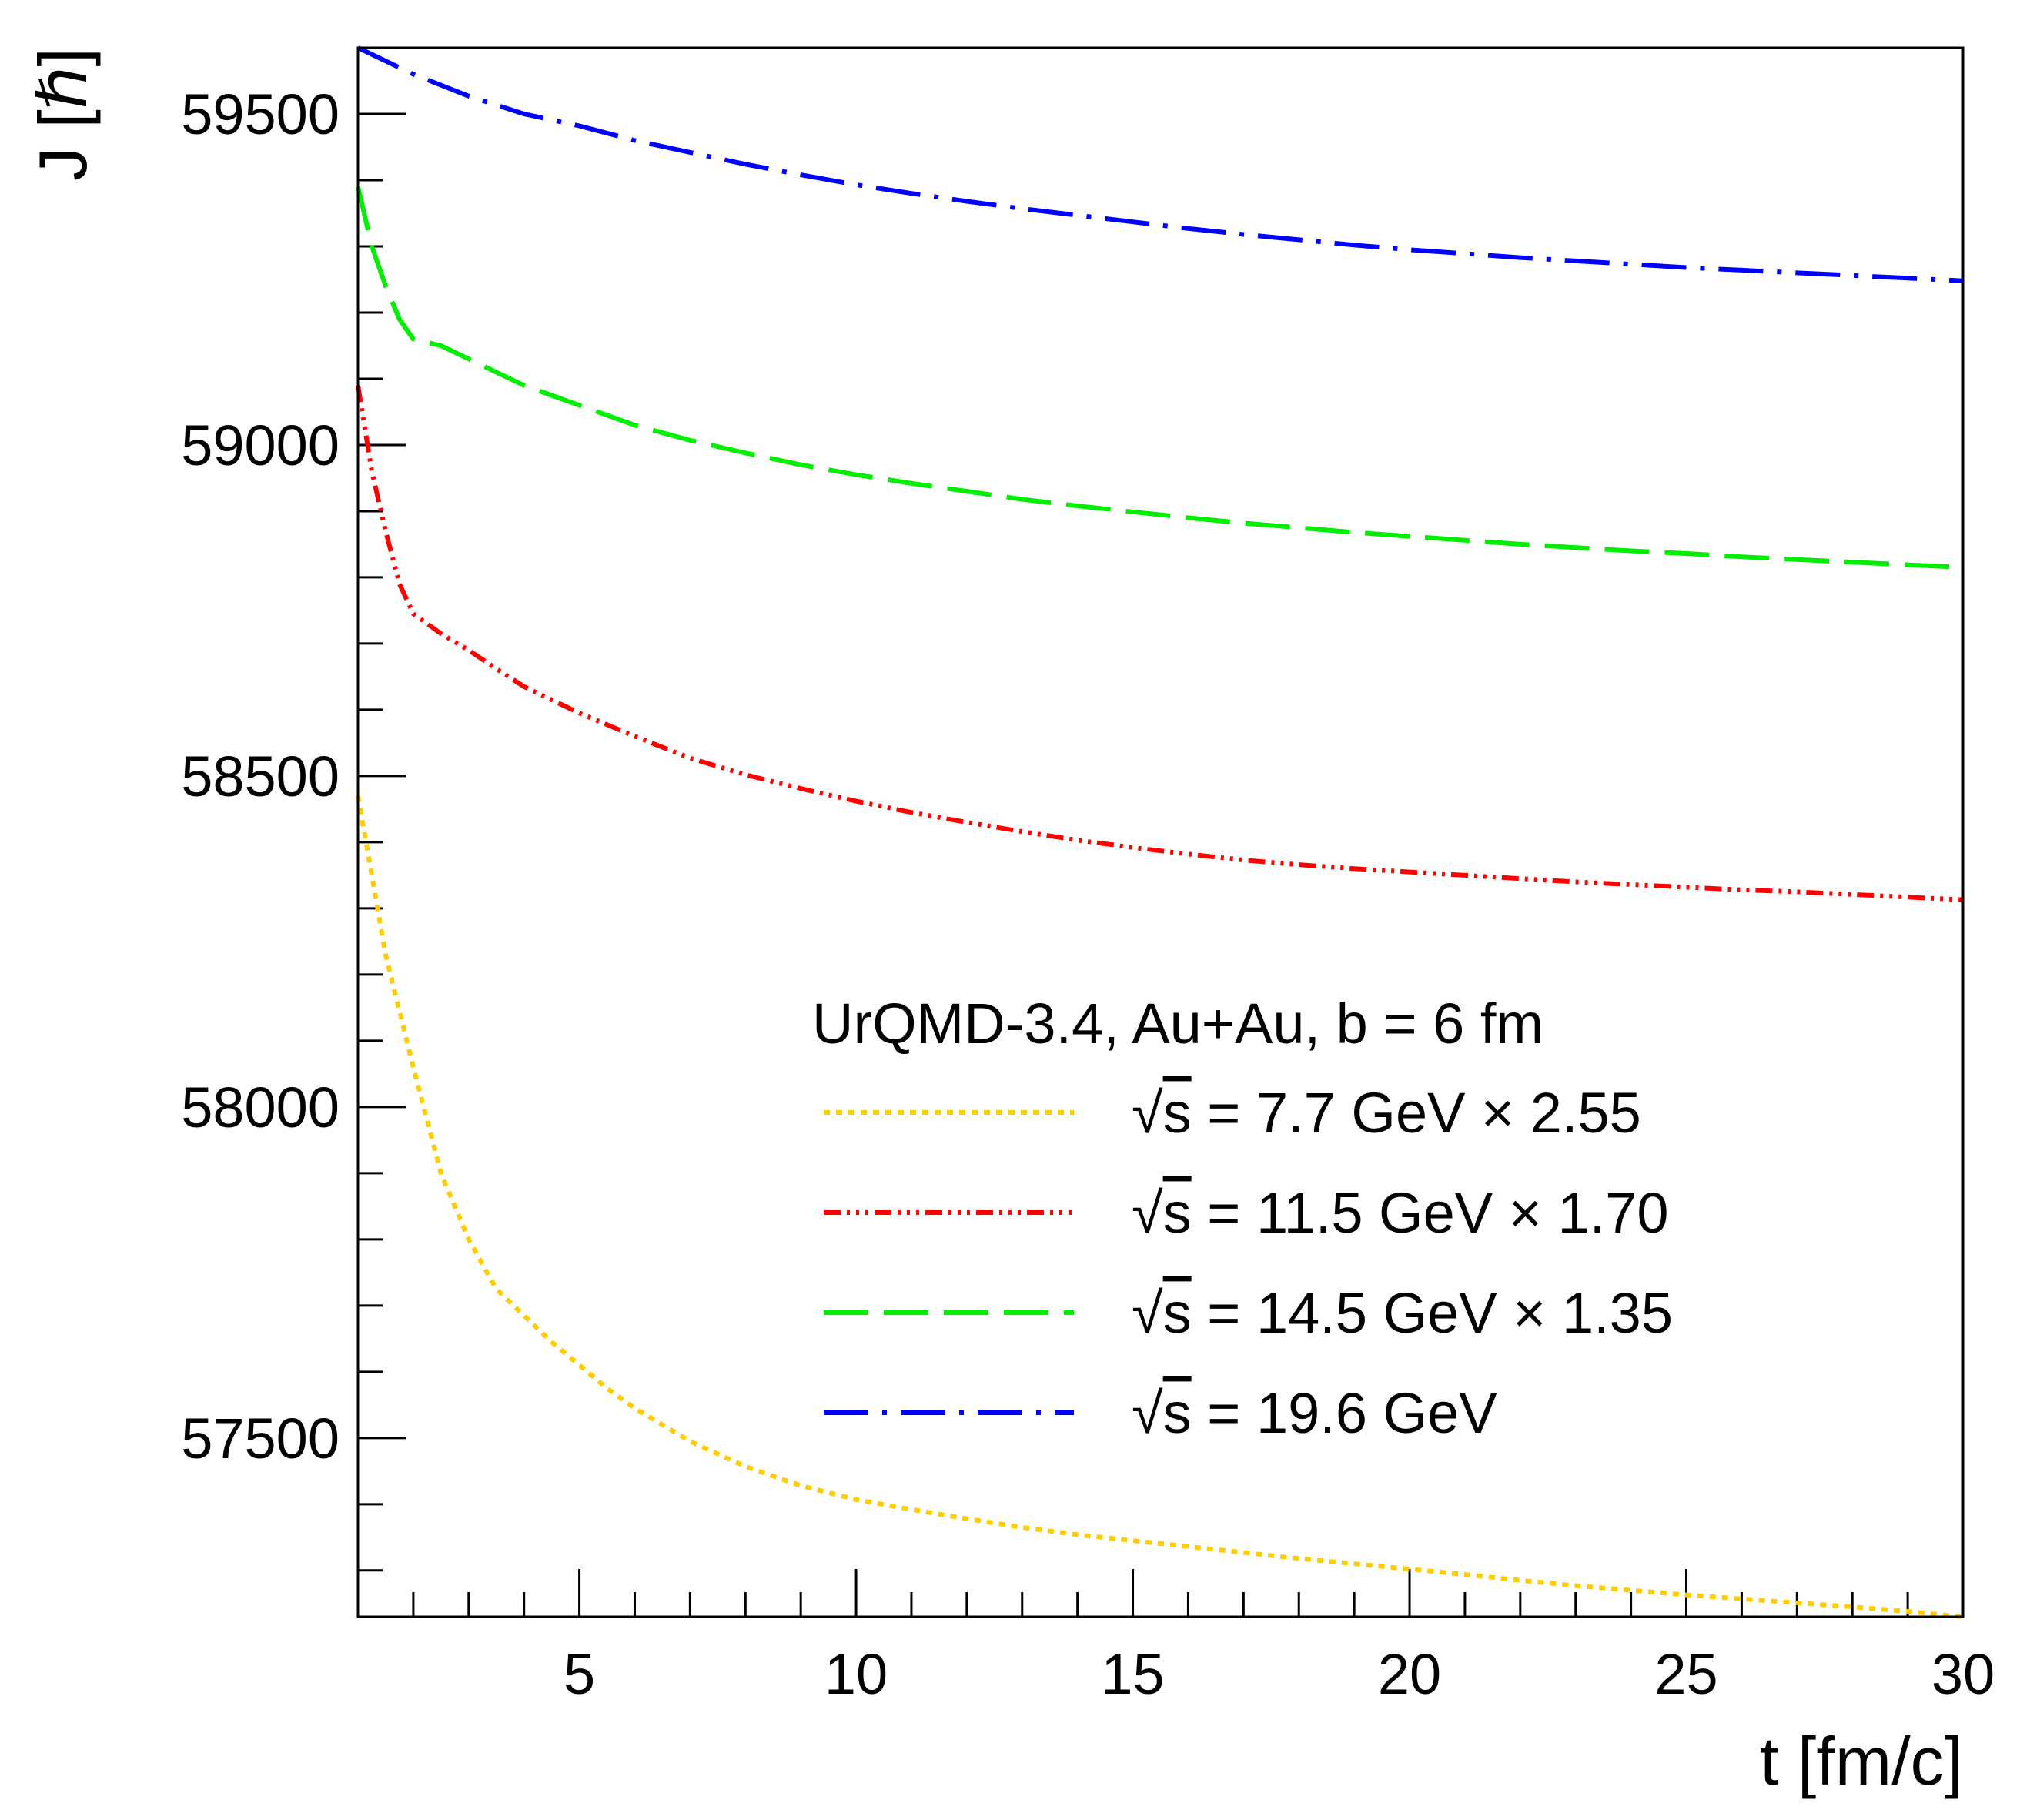 The width and height of the screenshot is (2020, 1820). I want to click on y-axis-title: J [ℏ], so click(63, 114).